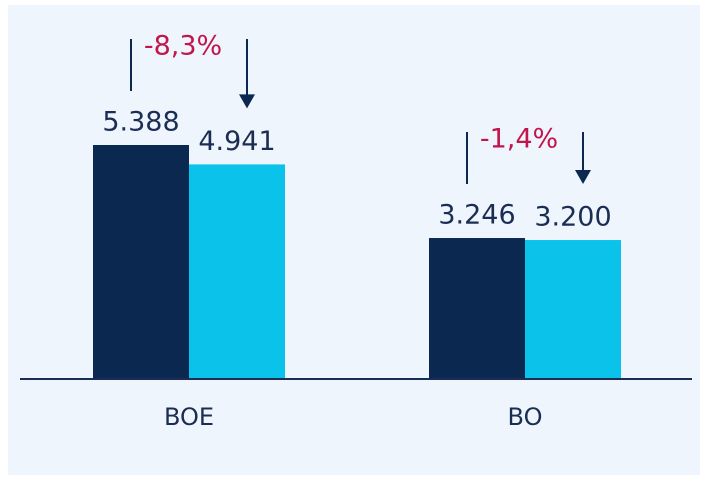 This screenshot has width=707, height=479. I want to click on value-label: 3.246, so click(476, 215).